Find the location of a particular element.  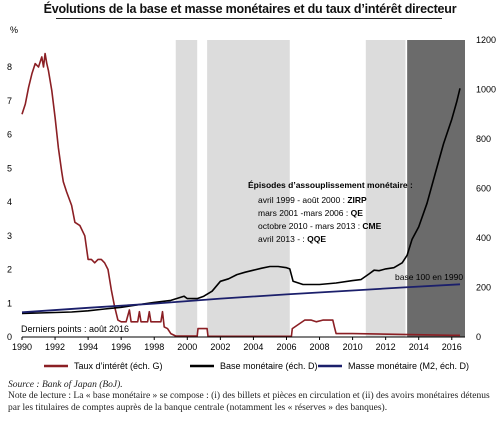

x-tick-label: 2016 is located at coordinates (452, 347).